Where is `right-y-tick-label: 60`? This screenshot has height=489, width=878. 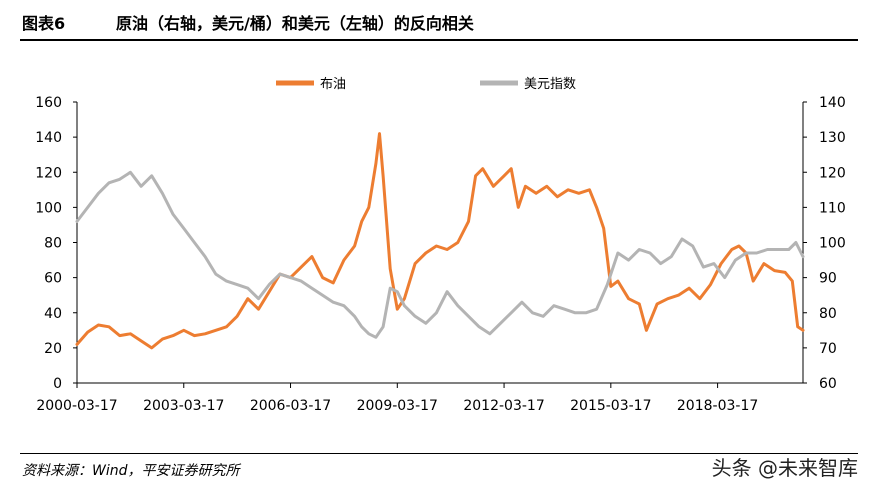
right-y-tick-label: 60 is located at coordinates (828, 384).